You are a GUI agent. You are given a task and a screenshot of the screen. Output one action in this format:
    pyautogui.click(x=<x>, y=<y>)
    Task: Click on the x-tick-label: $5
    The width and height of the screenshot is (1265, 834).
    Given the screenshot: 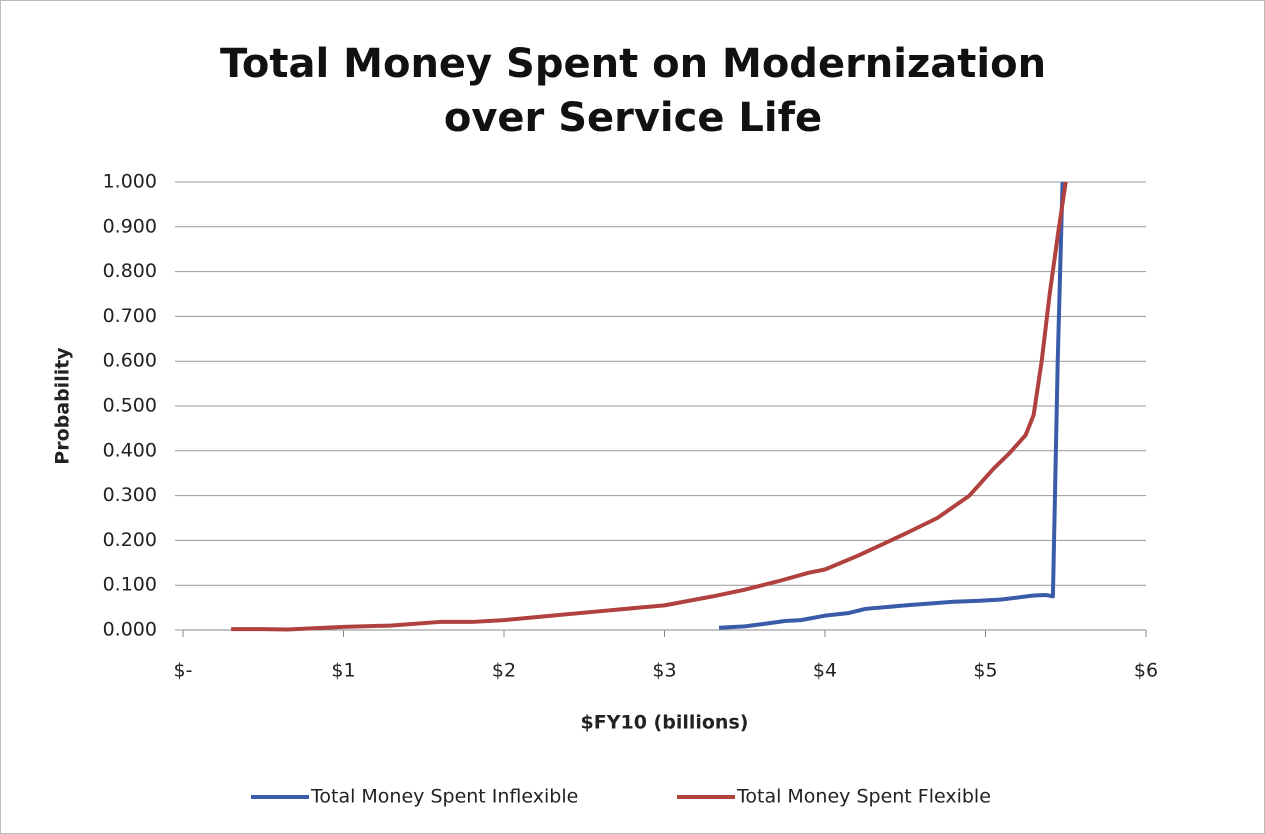 What is the action you would take?
    pyautogui.click(x=985, y=671)
    